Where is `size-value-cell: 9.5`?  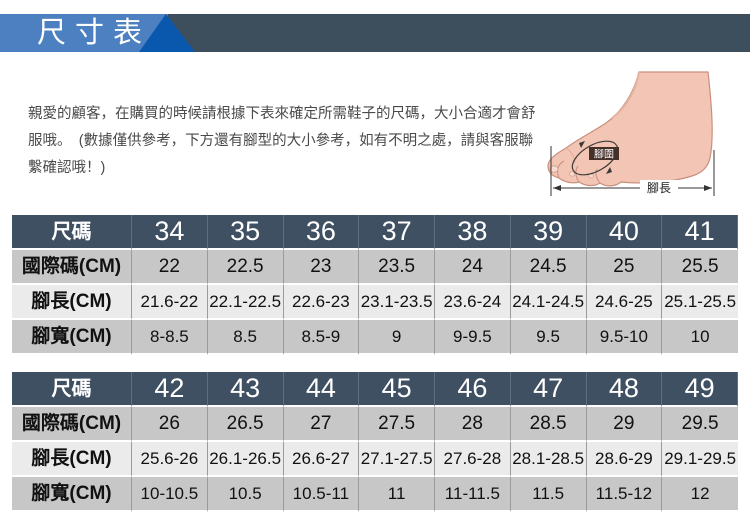 size-value-cell: 9.5 is located at coordinates (548, 337).